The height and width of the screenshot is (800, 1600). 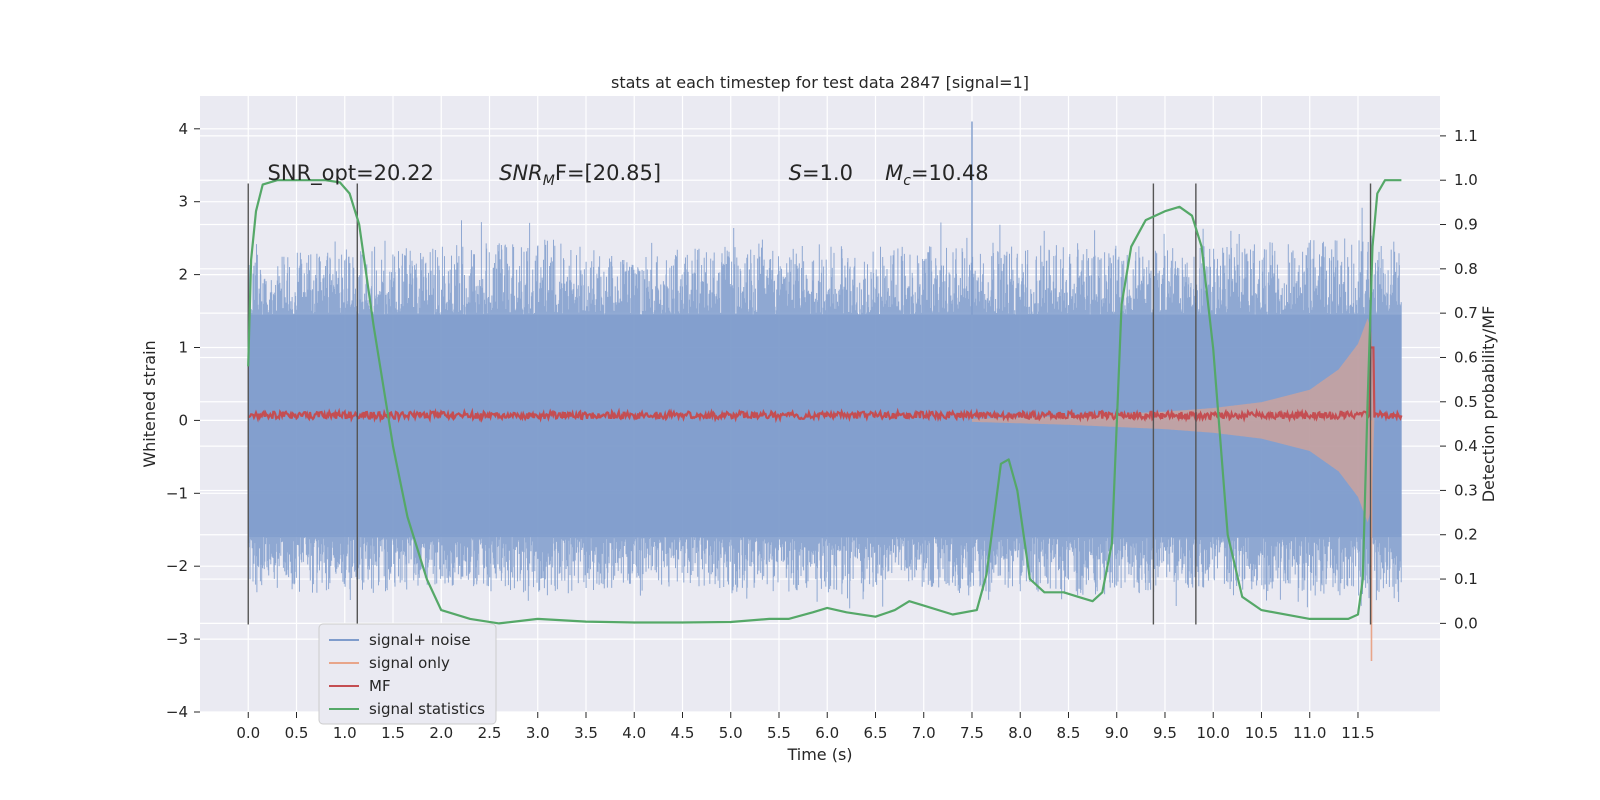 What do you see at coordinates (1020, 733) in the screenshot?
I see `x-tick-label: 8.0` at bounding box center [1020, 733].